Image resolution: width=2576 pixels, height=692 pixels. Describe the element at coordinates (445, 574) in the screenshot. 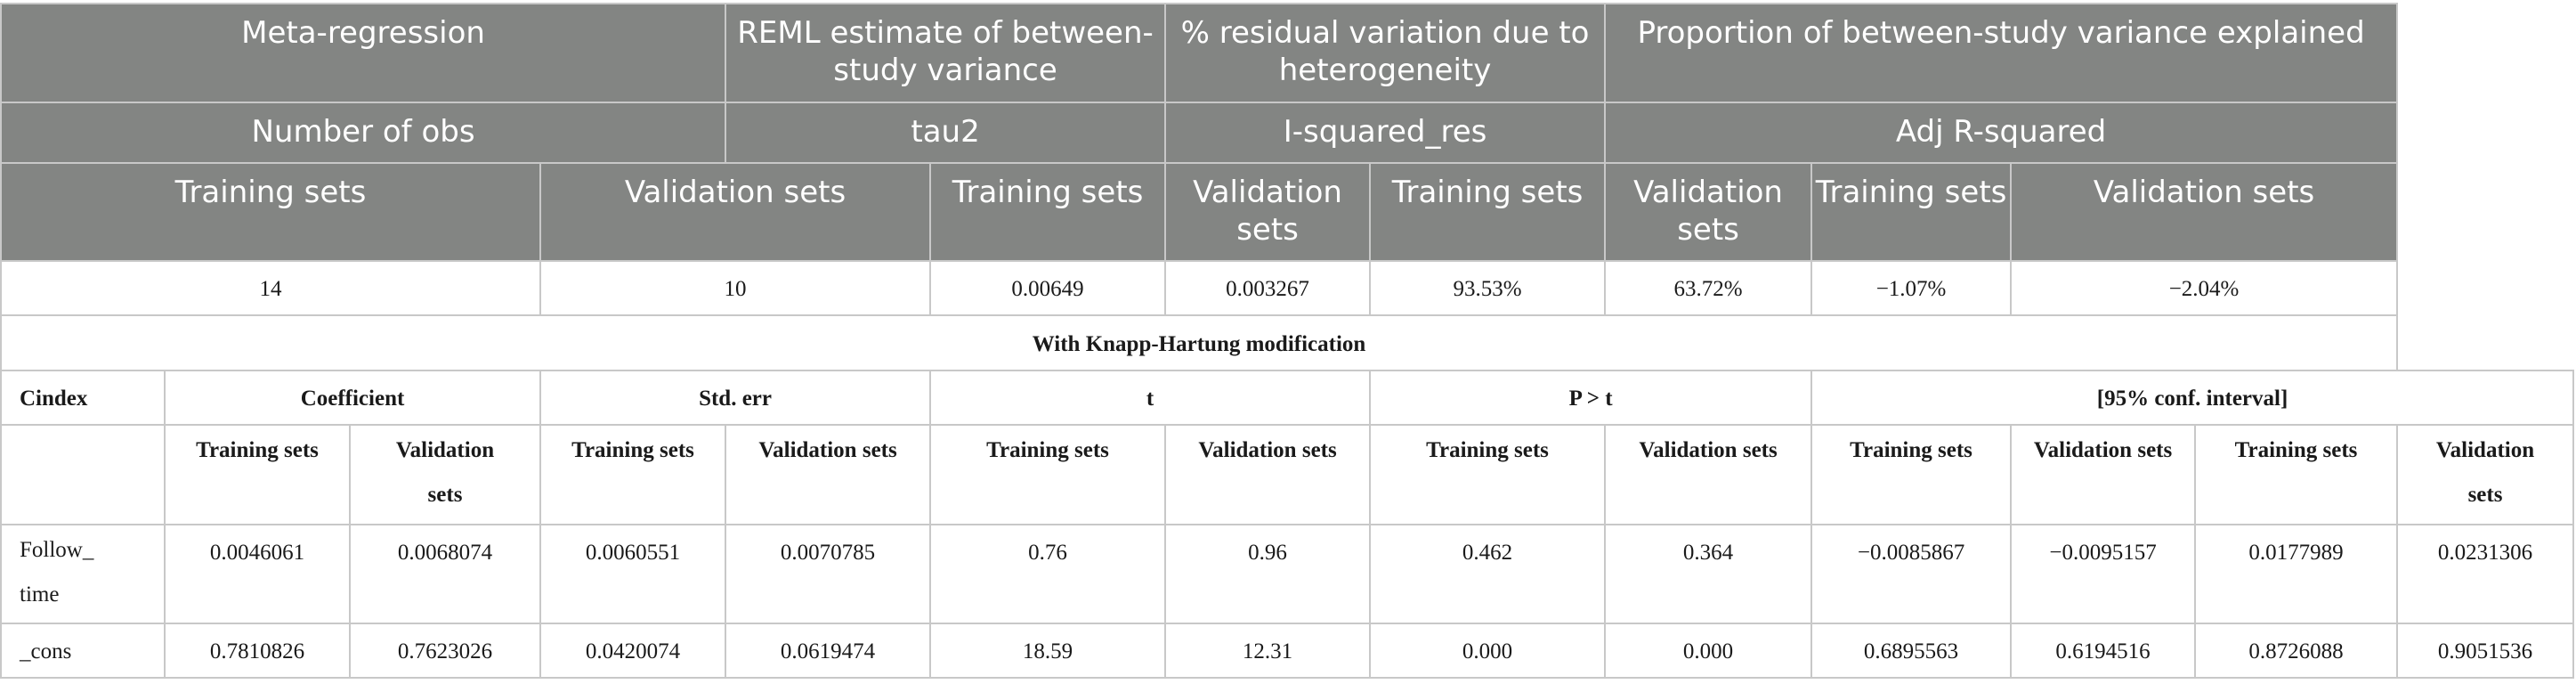

I see `value-cell: 0.0068074` at that location.